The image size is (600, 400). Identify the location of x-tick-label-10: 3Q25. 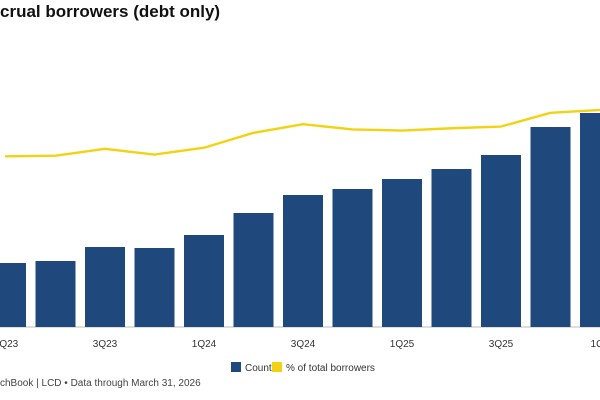
(501, 344).